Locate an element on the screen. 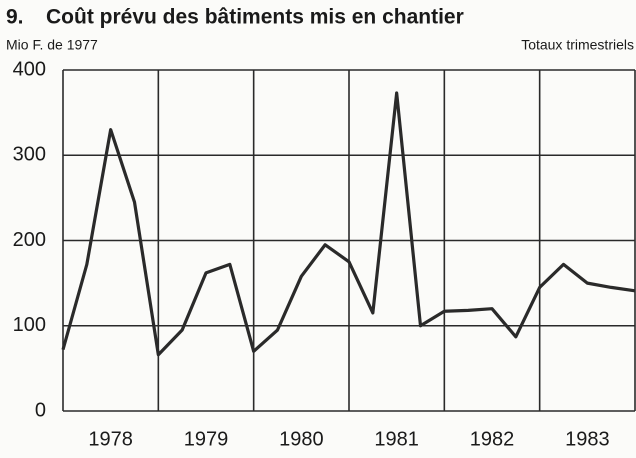  x-tick-label: 1982 is located at coordinates (492, 439).